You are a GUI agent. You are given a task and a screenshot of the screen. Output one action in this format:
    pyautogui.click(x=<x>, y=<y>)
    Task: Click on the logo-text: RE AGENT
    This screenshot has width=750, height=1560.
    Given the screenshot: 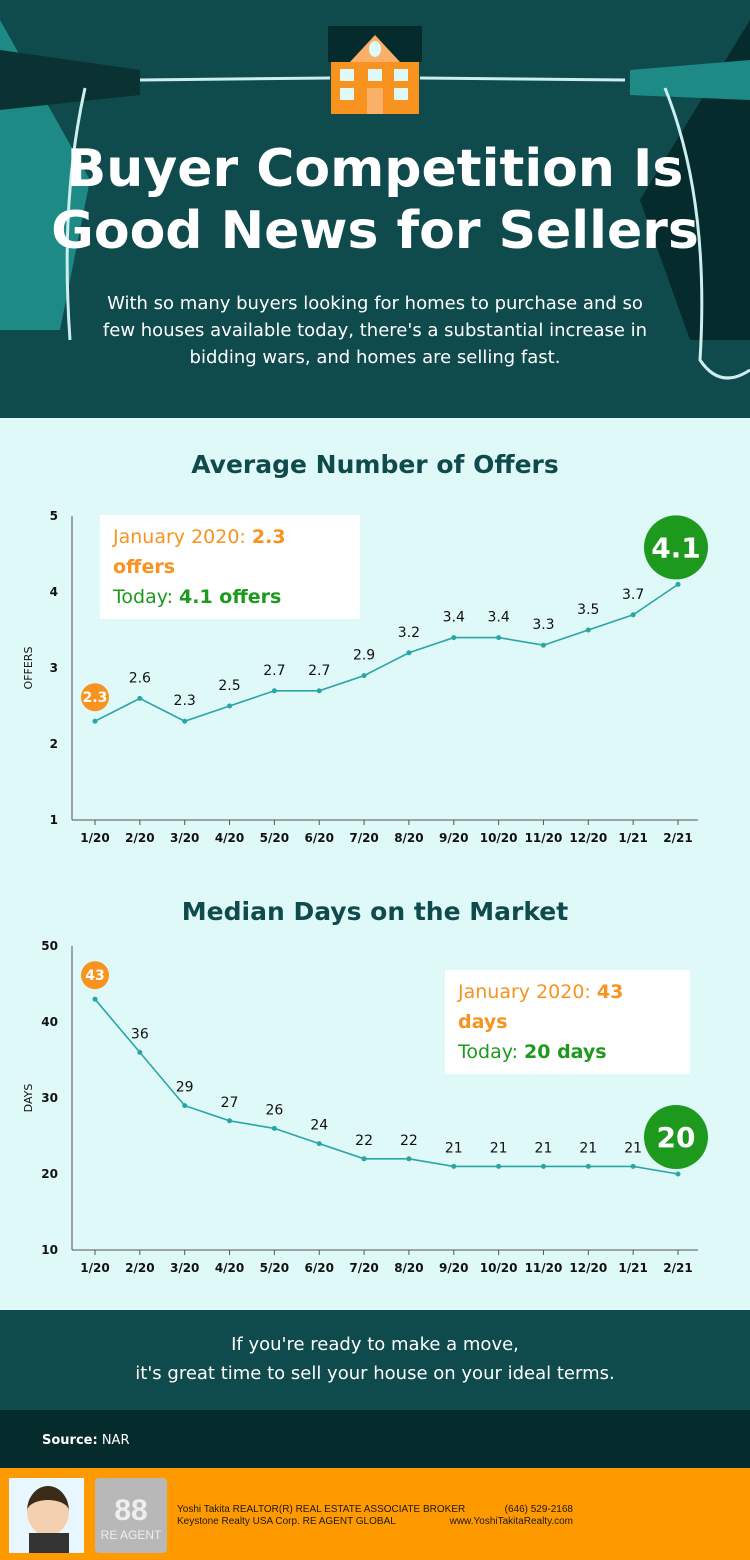 What is the action you would take?
    pyautogui.click(x=131, y=1535)
    